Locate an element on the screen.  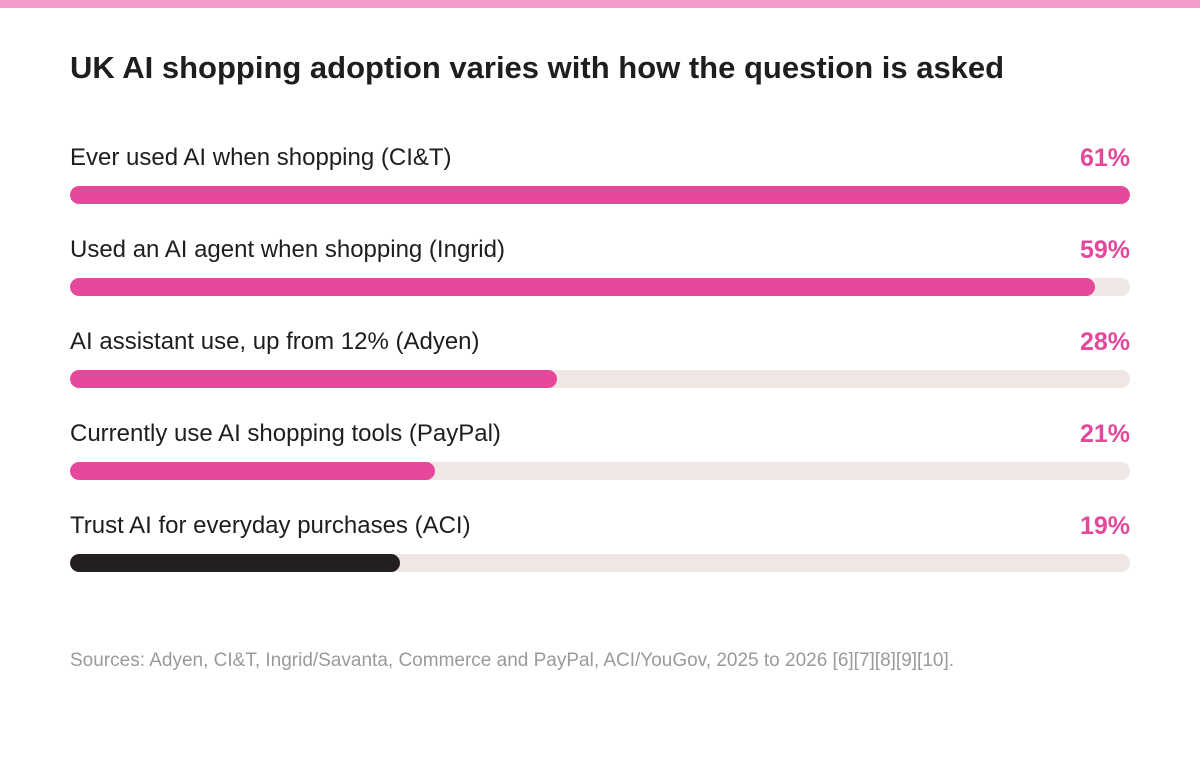
bar-value-label: 19% is located at coordinates (1104, 526).